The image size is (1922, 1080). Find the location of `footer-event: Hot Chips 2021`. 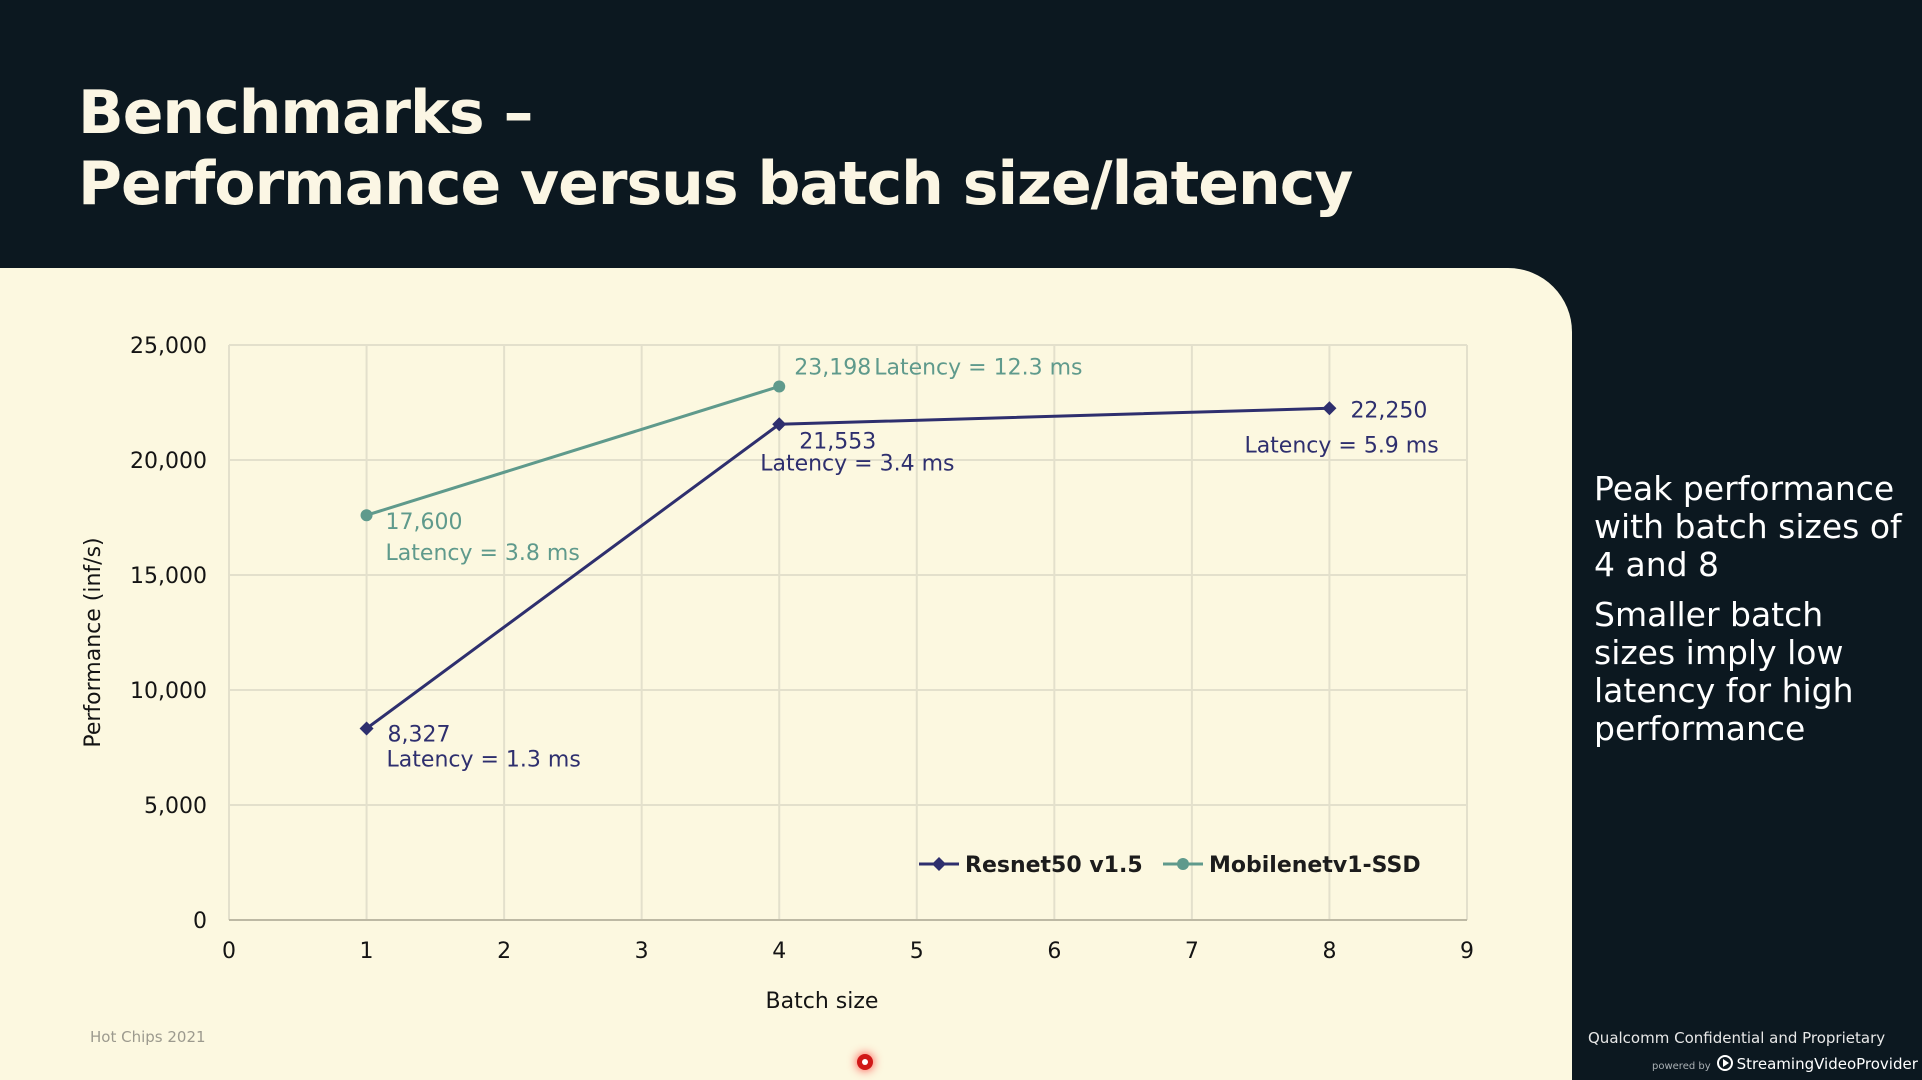

footer-event: Hot Chips 2021 is located at coordinates (148, 1037).